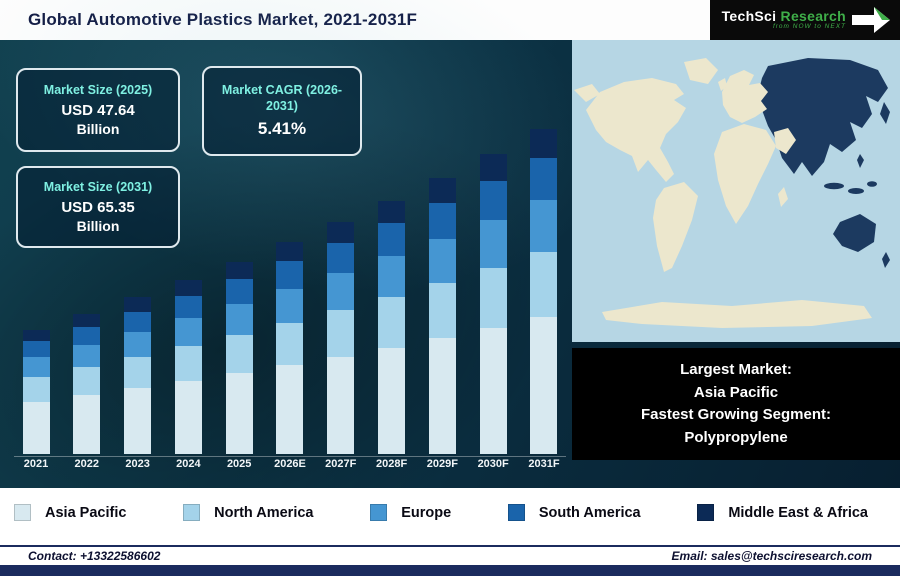 Image resolution: width=900 pixels, height=576 pixels. What do you see at coordinates (886, 260) in the screenshot?
I see `map-region-new-zealand` at bounding box center [886, 260].